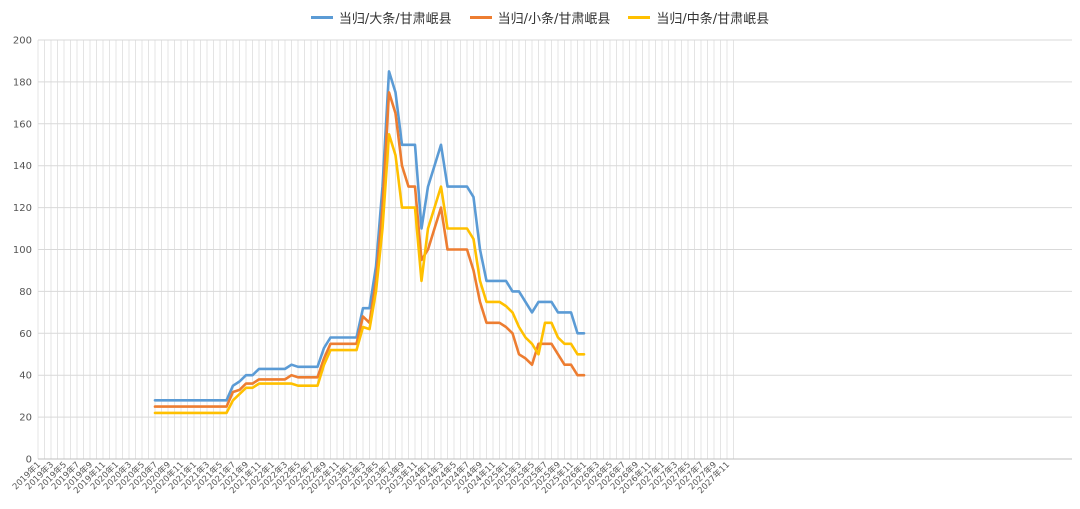 This screenshot has width=1080, height=509. I want to click on legend-item-large: 当归/大条/甘肃岷县, so click(381, 17).